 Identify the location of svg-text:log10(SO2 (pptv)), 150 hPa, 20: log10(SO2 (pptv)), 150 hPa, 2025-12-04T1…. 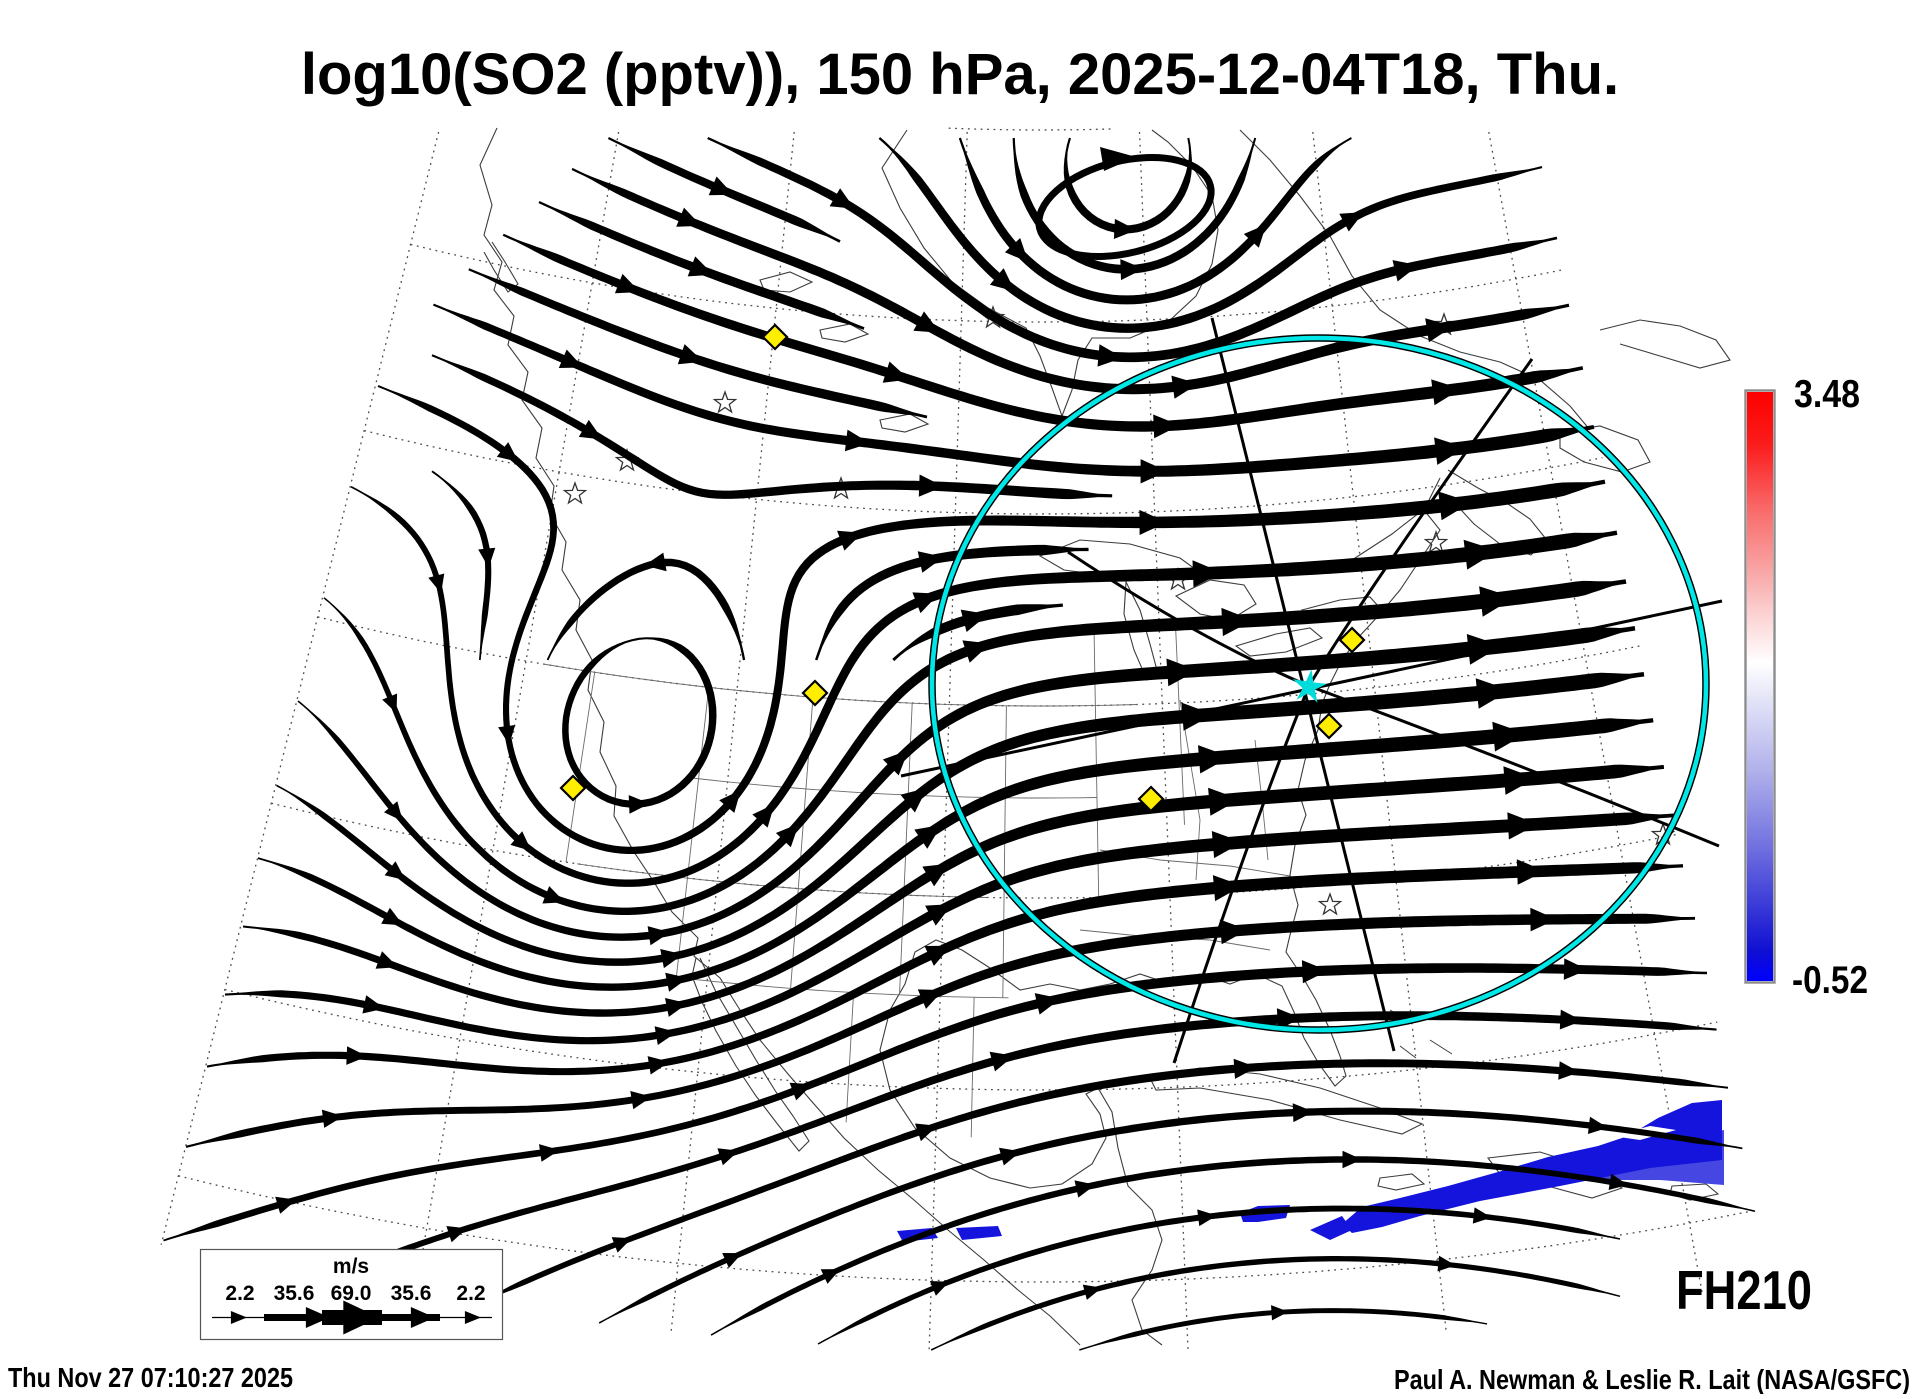
(960, 74).